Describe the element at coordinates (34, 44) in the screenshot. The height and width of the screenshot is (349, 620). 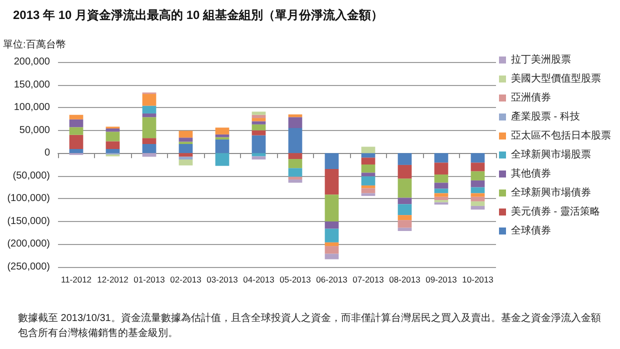
I see `y-axis-title: 單位:百萬台幣` at that location.